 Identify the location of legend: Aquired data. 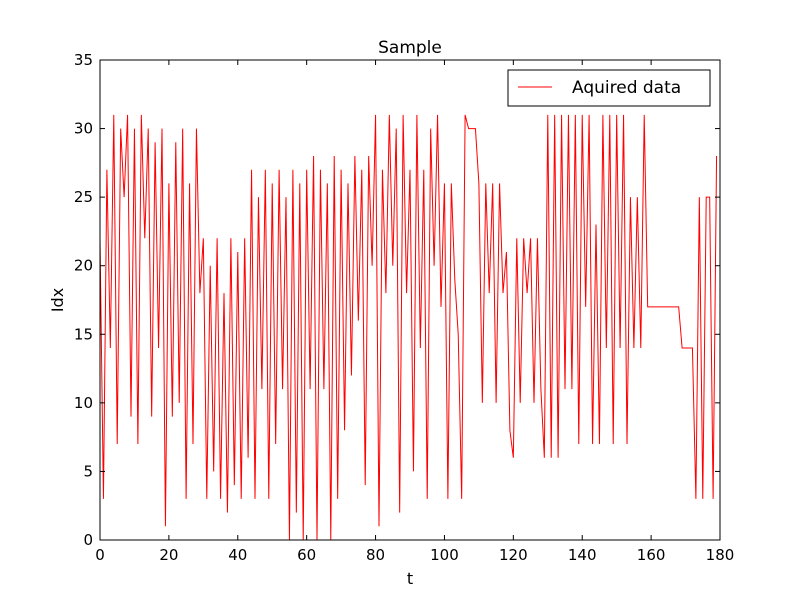
(609, 88).